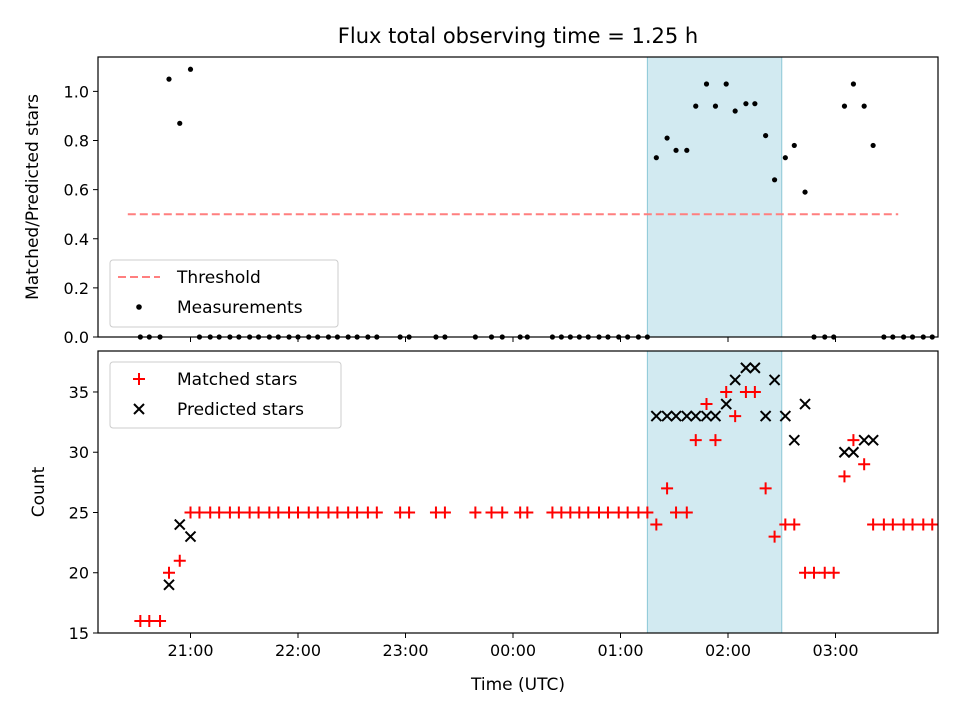  I want to click on y-tick-label: 1.0, so click(76, 91).